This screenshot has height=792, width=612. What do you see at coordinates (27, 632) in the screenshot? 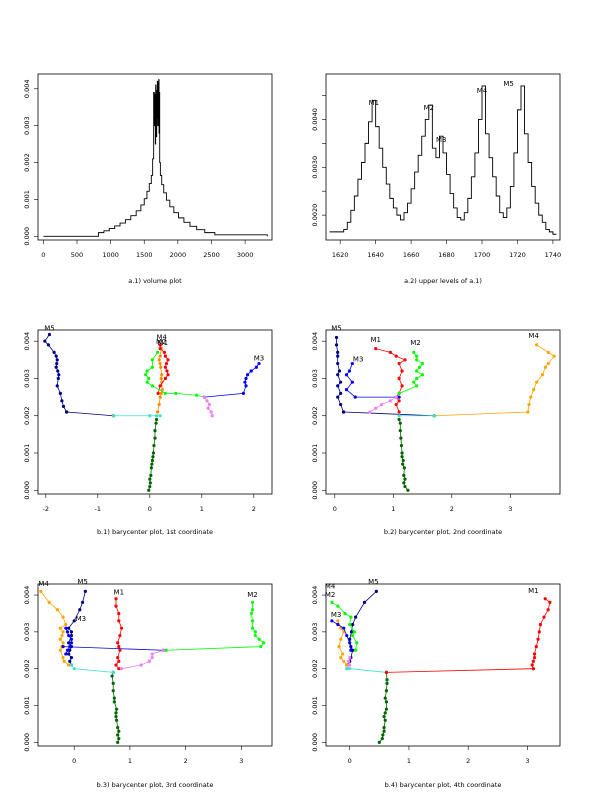
I see `y-tick-label: 0.003` at bounding box center [27, 632].